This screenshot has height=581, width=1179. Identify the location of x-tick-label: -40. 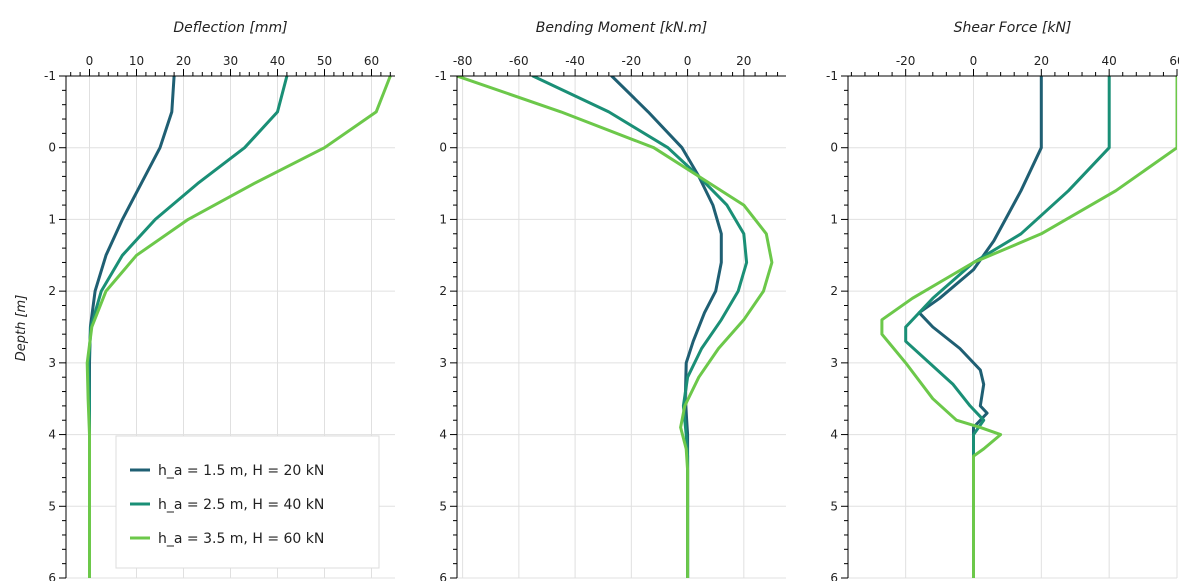
(575, 61).